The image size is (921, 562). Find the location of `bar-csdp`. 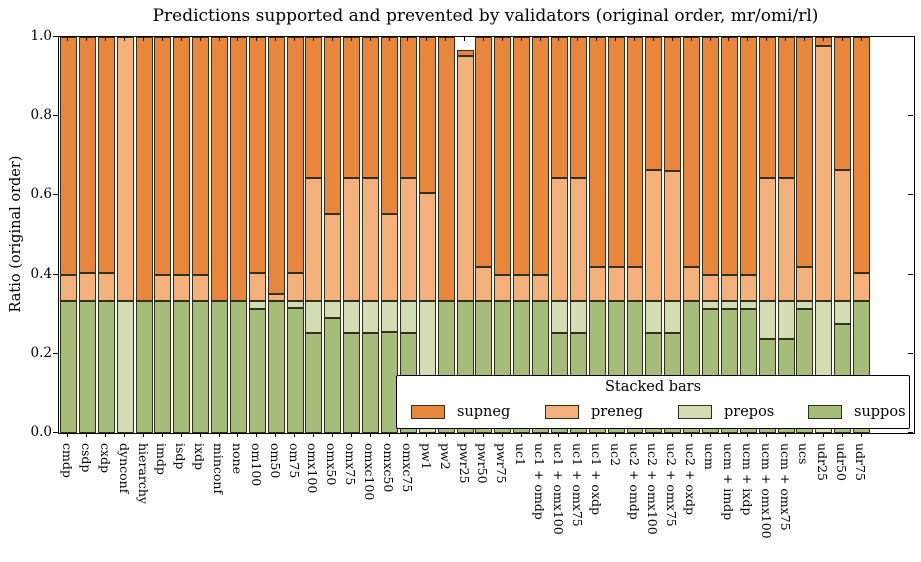

bar-csdp is located at coordinates (87, 235).